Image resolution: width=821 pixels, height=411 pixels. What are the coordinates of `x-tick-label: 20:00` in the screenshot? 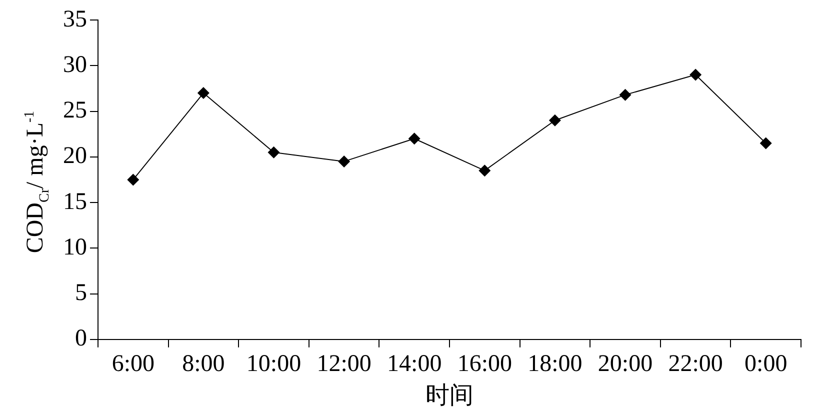 It's located at (625, 364).